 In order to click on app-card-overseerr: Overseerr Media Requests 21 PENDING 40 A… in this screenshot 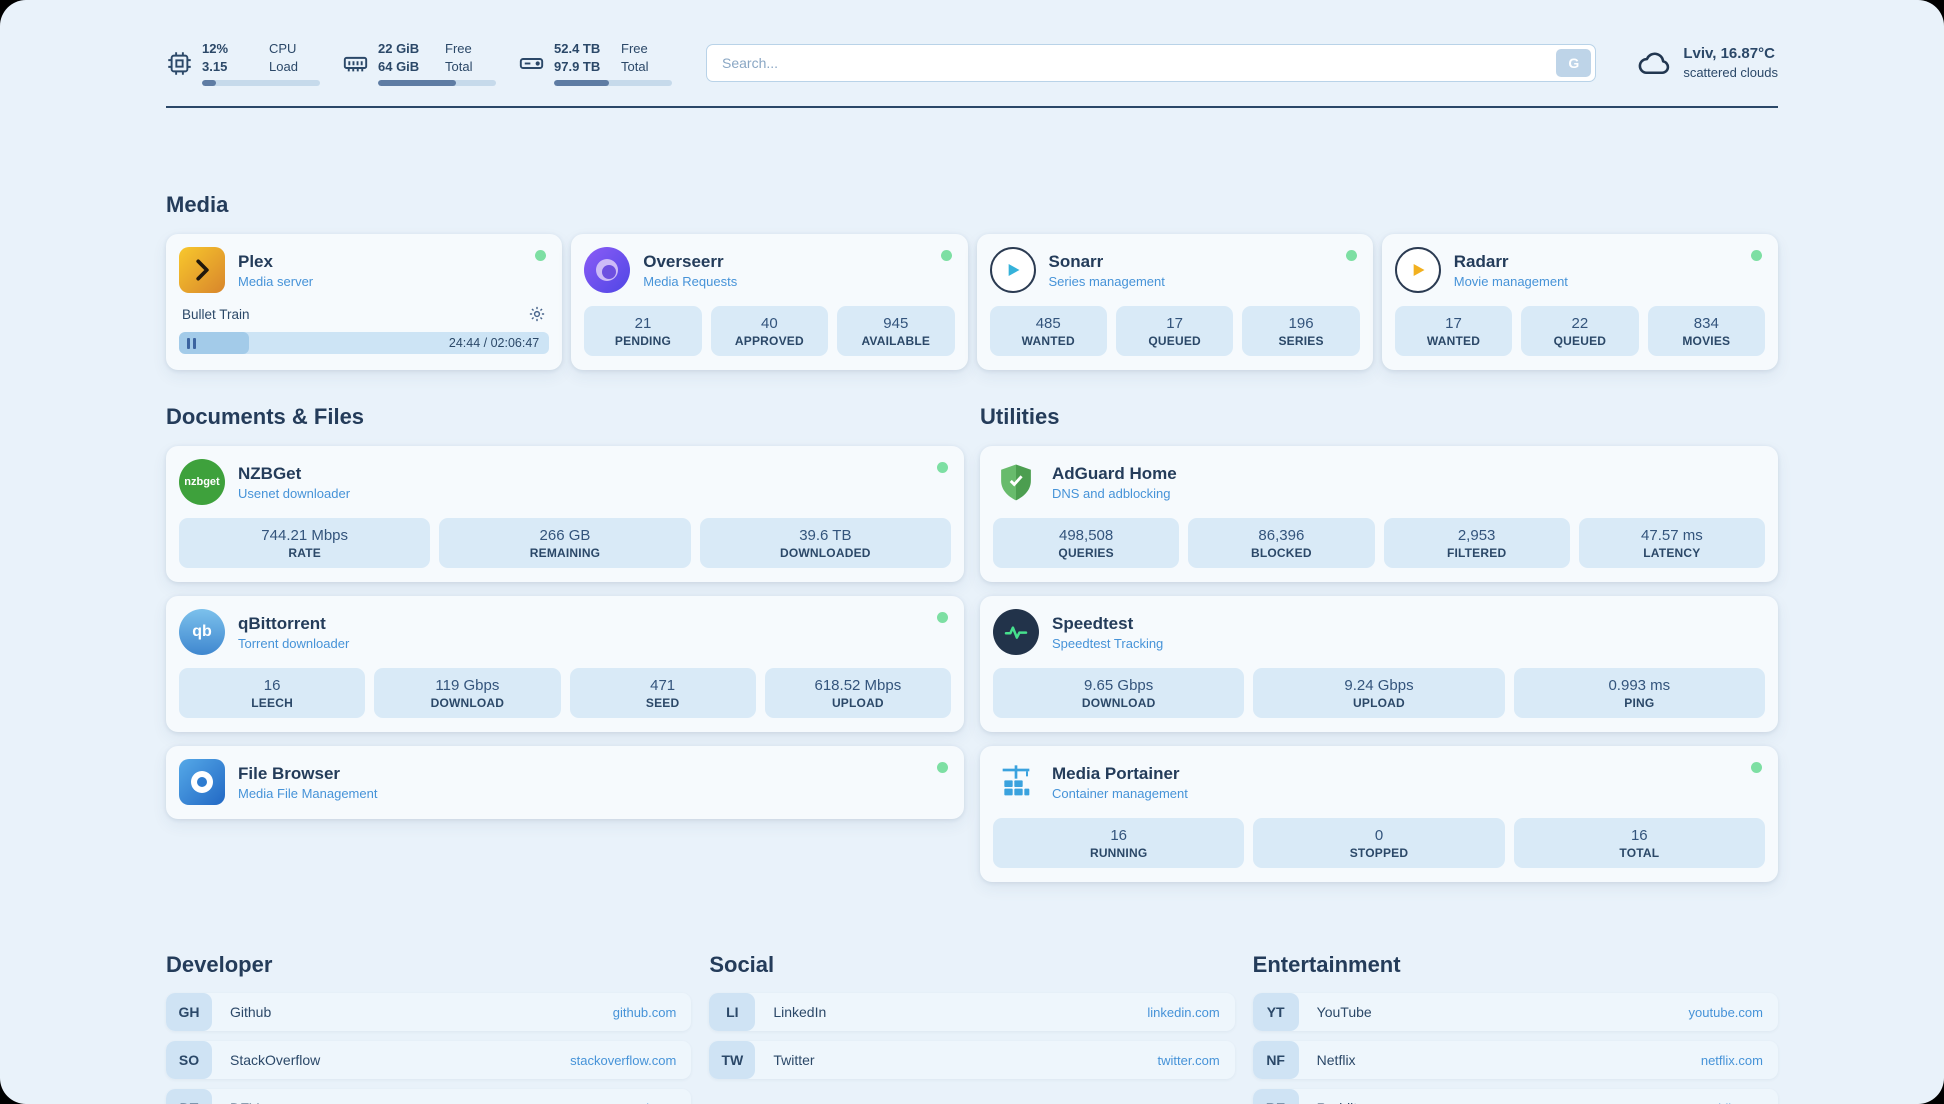, I will do `click(769, 302)`.